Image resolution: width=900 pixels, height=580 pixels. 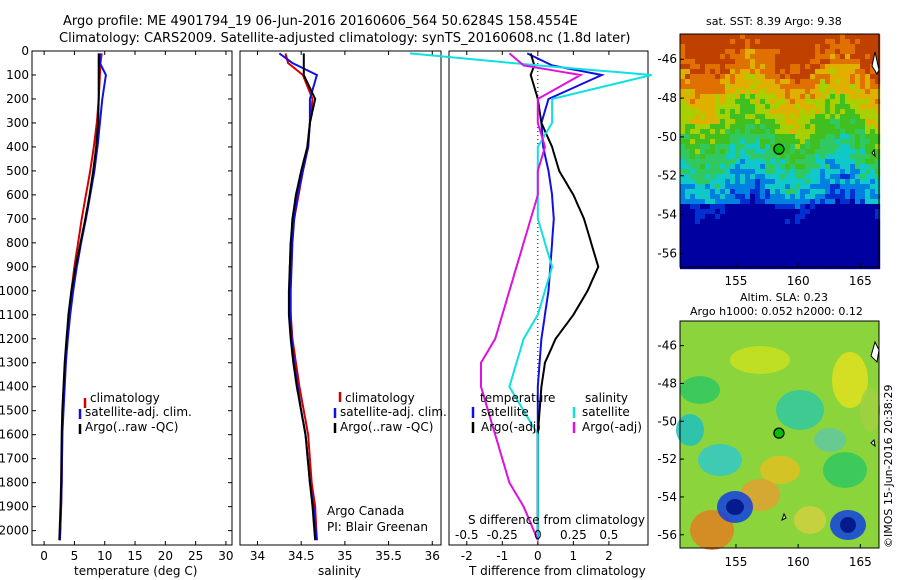 I want to click on y-tick-label: 600, so click(x=17, y=195).